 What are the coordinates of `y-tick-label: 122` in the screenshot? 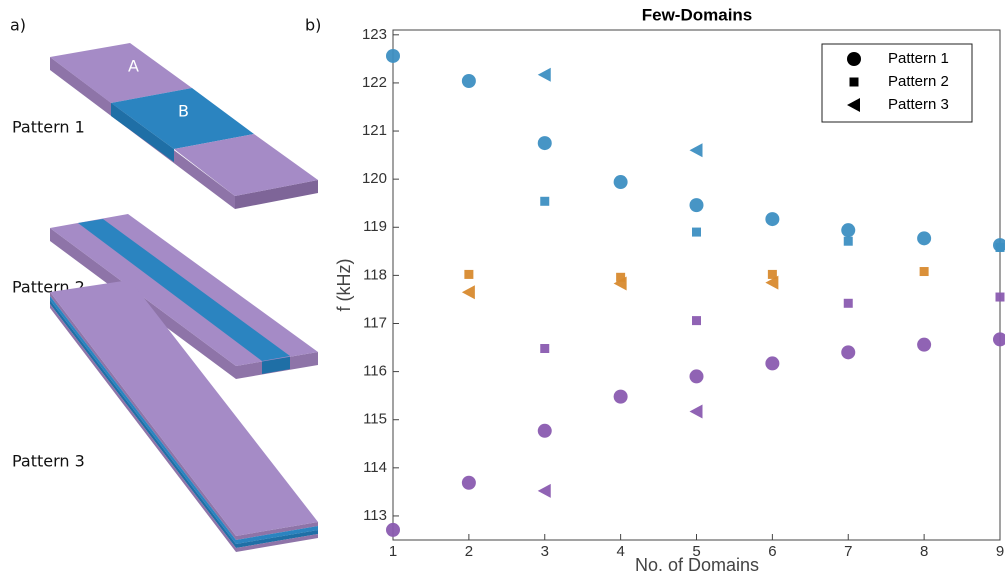 It's located at (374, 82).